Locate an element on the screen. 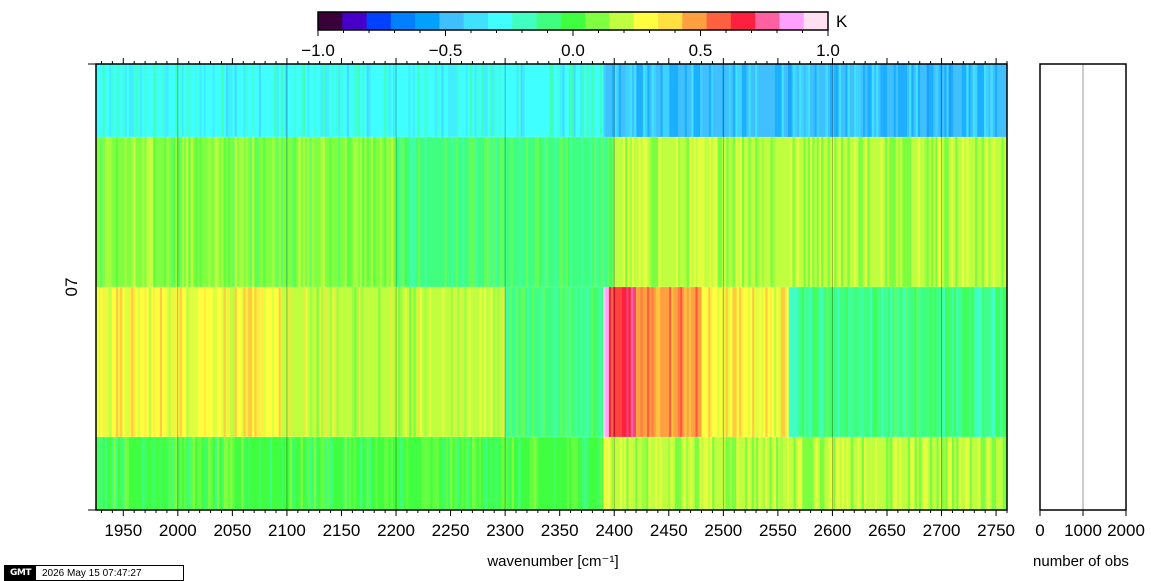 The height and width of the screenshot is (581, 1151). x-tick-label: 1950 is located at coordinates (123, 530).